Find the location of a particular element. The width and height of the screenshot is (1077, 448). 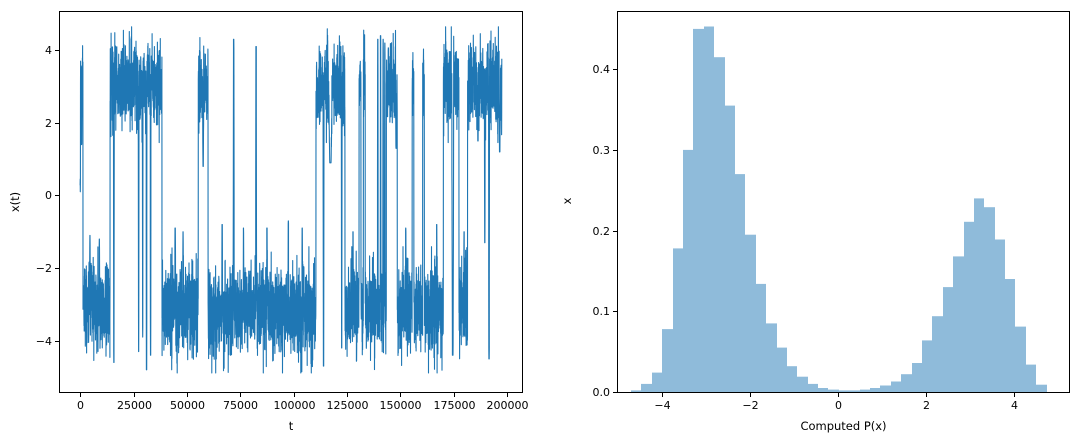

x-tick-label: 25000 is located at coordinates (134, 405).